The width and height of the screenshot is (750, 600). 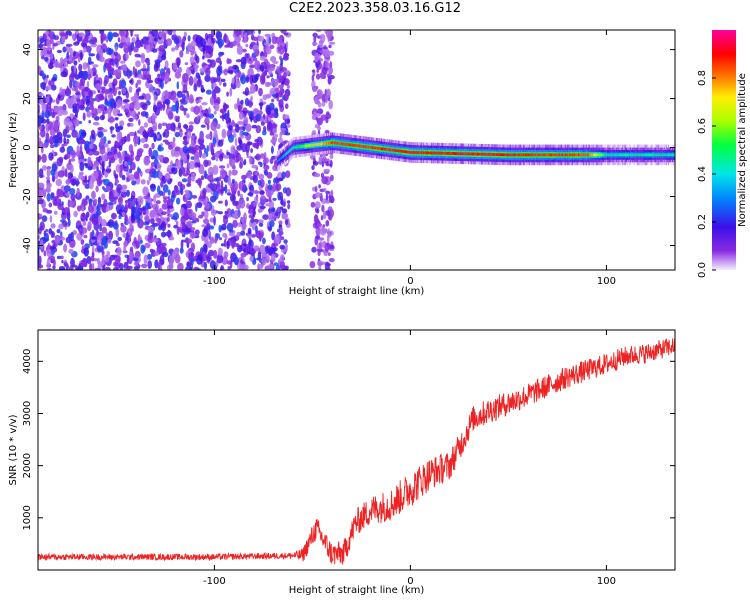 I want to click on x-tick-label: 100, so click(x=606, y=581).